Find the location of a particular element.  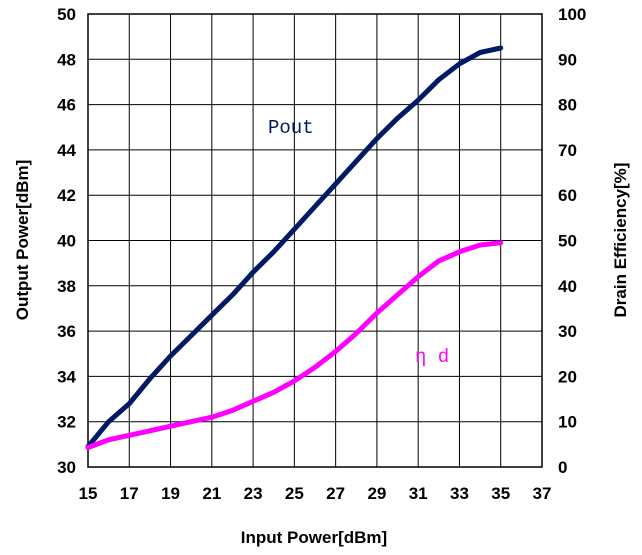

x-tick-labels: 15 17 19 21 23 25 27 29 31 33 35 37 is located at coordinates (315, 493).